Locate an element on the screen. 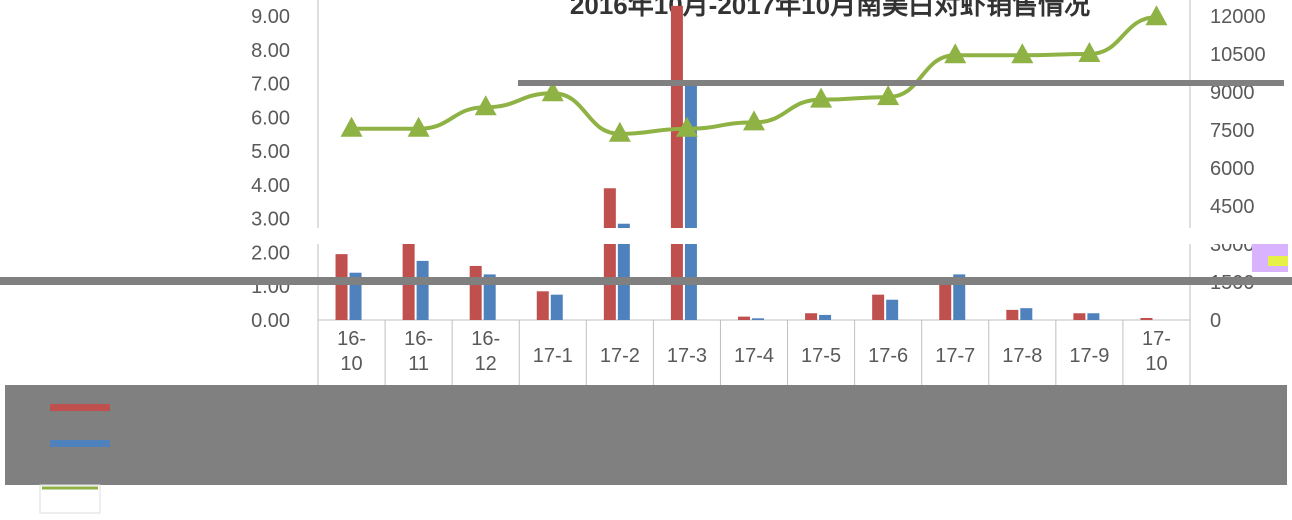 Image resolution: width=1292 pixels, height=520 pixels. left-axis-tick-label: 0.00 is located at coordinates (270, 321).